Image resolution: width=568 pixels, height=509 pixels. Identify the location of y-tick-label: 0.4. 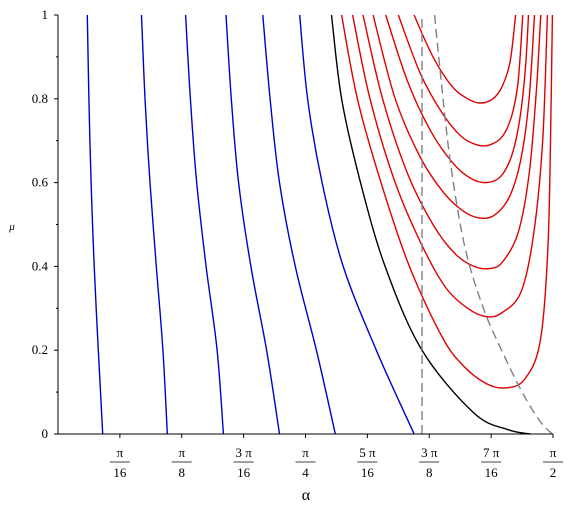
(40, 265).